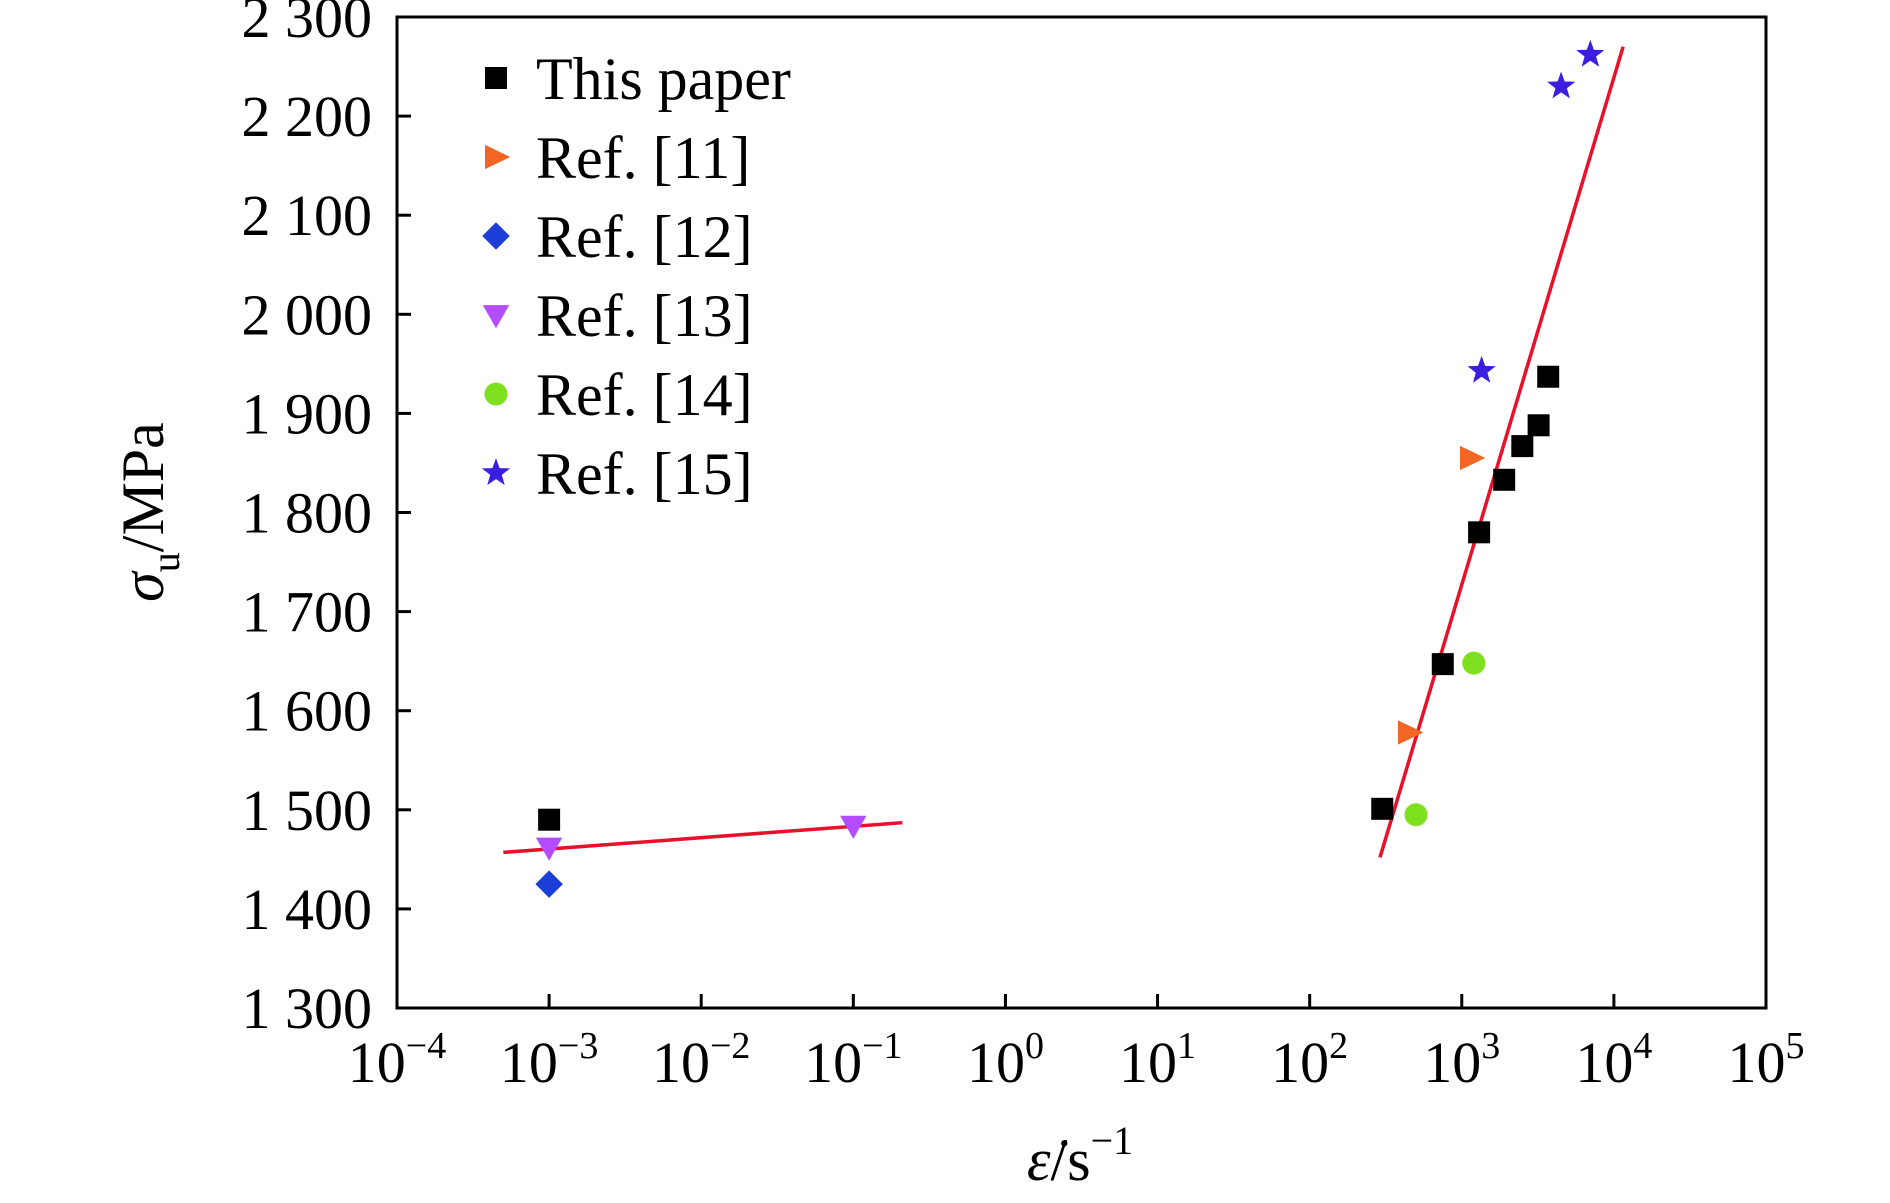 This screenshot has height=1203, width=1890. Describe the element at coordinates (307, 909) in the screenshot. I see `y-tick-label: 1 400` at that location.